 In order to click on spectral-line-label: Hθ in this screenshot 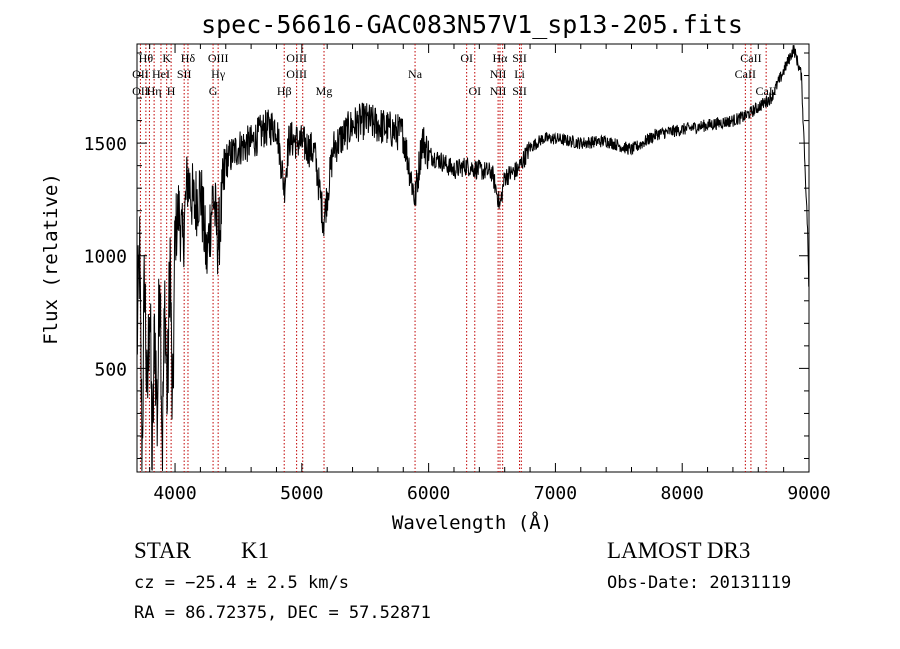, I will do `click(146, 58)`.